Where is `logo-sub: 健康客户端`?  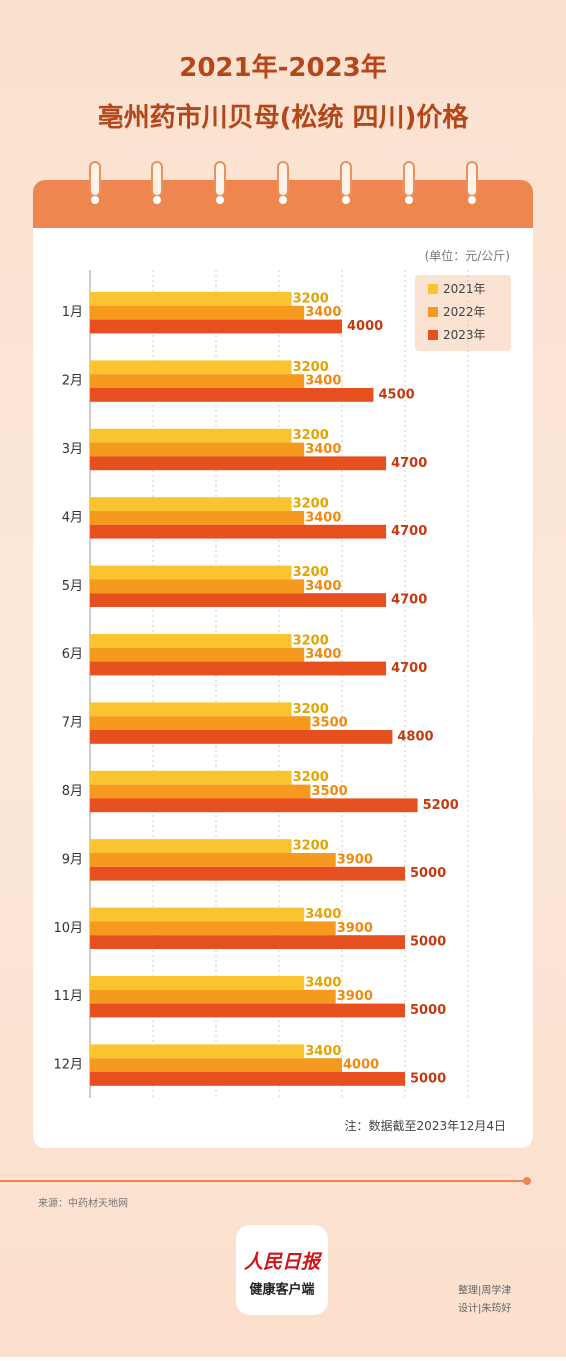 logo-sub: 健康客户端 is located at coordinates (281, 1290).